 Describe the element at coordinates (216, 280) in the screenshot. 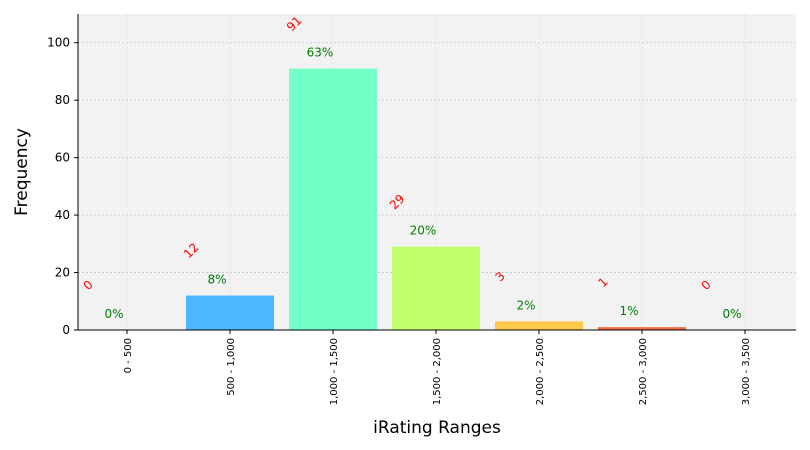

I see `percent-label-1: 8%` at that location.